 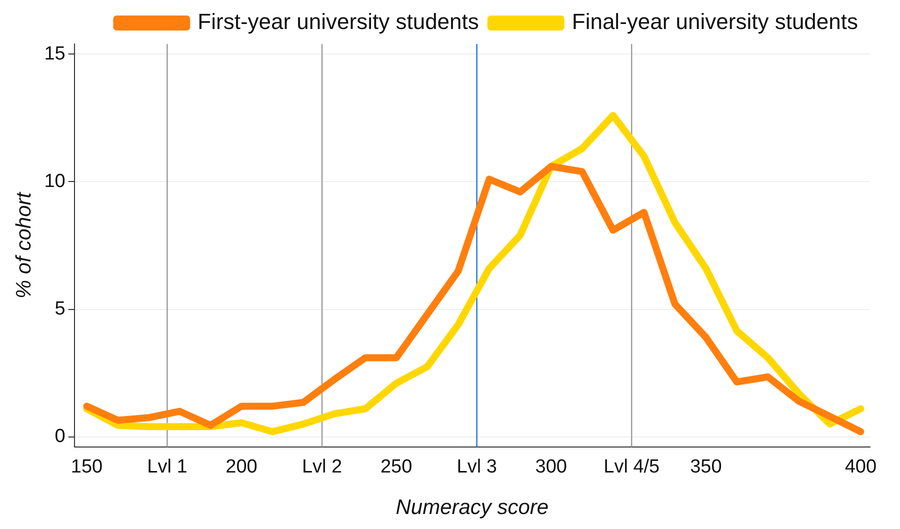 What do you see at coordinates (242, 467) in the screenshot?
I see `x-tick-label: 200` at bounding box center [242, 467].